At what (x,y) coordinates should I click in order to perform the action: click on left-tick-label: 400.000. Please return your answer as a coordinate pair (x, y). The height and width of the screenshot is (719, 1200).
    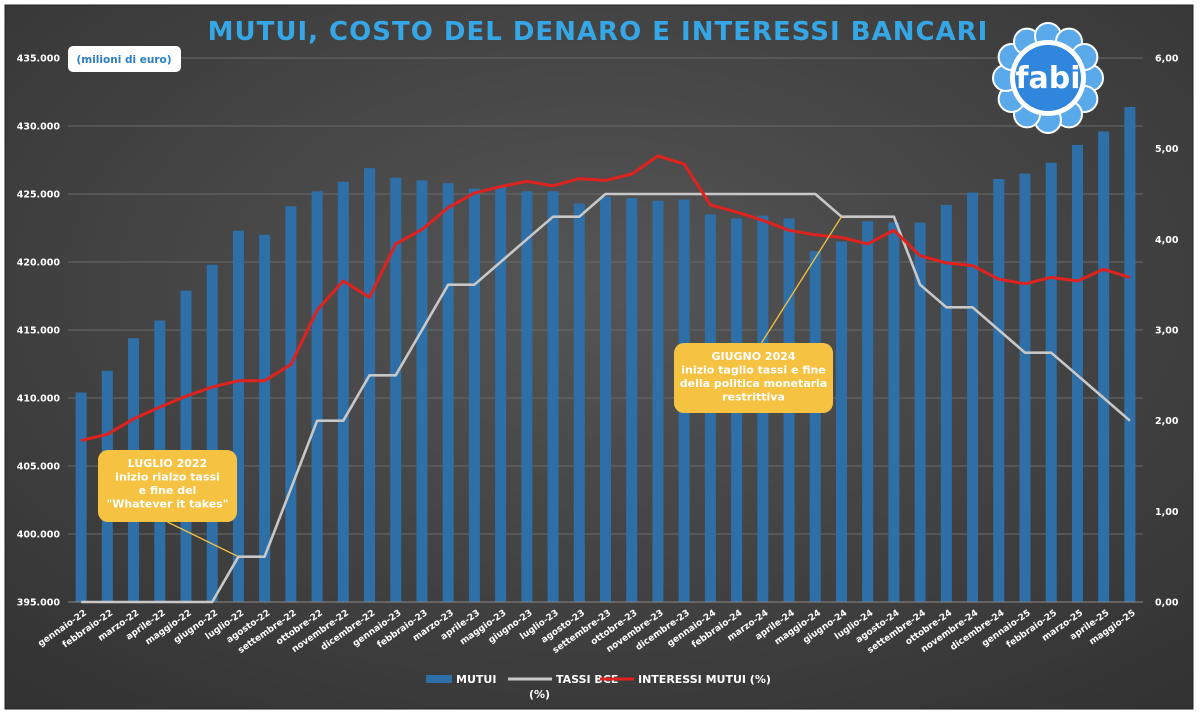
    Looking at the image, I should click on (39, 535).